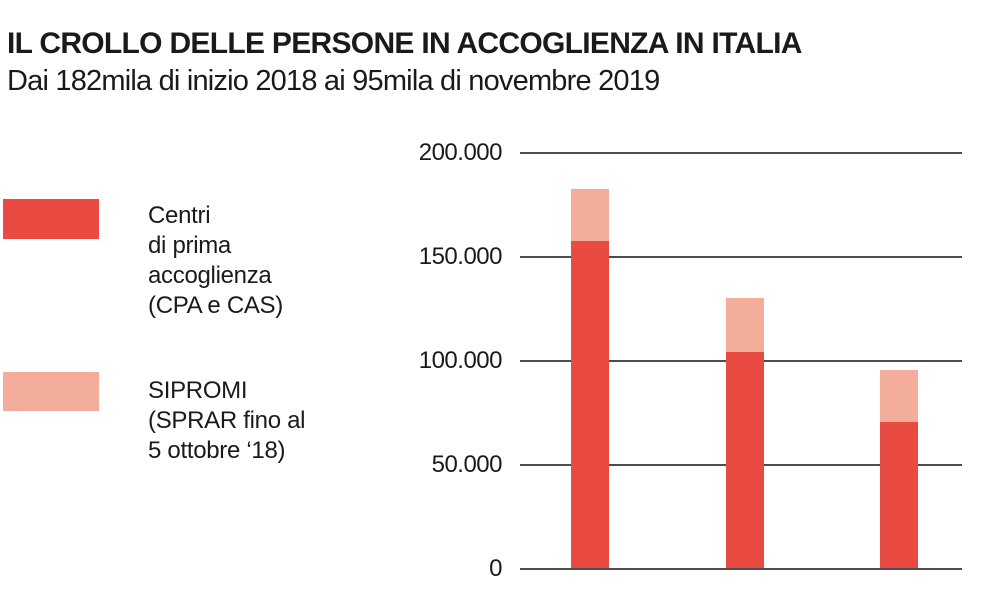 The width and height of the screenshot is (986, 602). What do you see at coordinates (215, 305) in the screenshot?
I see `legend-label-line: (CPA e CAS)` at bounding box center [215, 305].